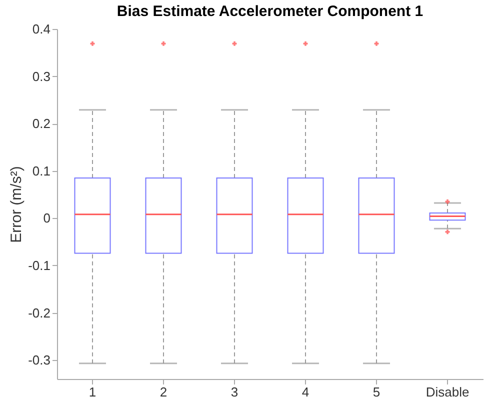  Describe the element at coordinates (164, 392) in the screenshot. I see `x-tick-label: 2` at that location.